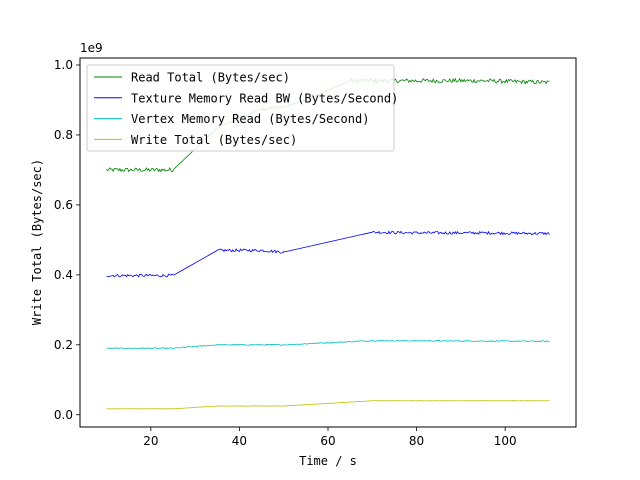 The height and width of the screenshot is (480, 640). Describe the element at coordinates (63, 135) in the screenshot. I see `y-tick-label: 0.8` at that location.